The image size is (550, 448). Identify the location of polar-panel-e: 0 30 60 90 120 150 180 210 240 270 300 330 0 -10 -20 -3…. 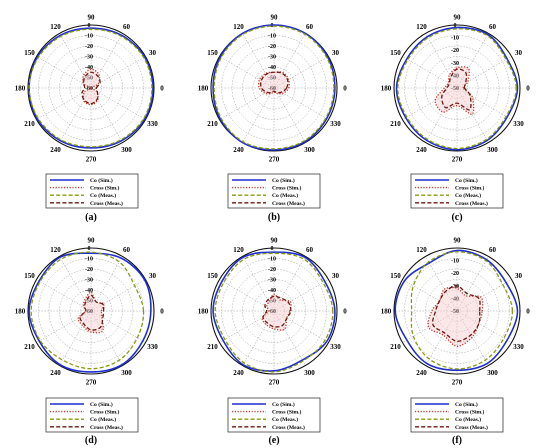
(273, 341).